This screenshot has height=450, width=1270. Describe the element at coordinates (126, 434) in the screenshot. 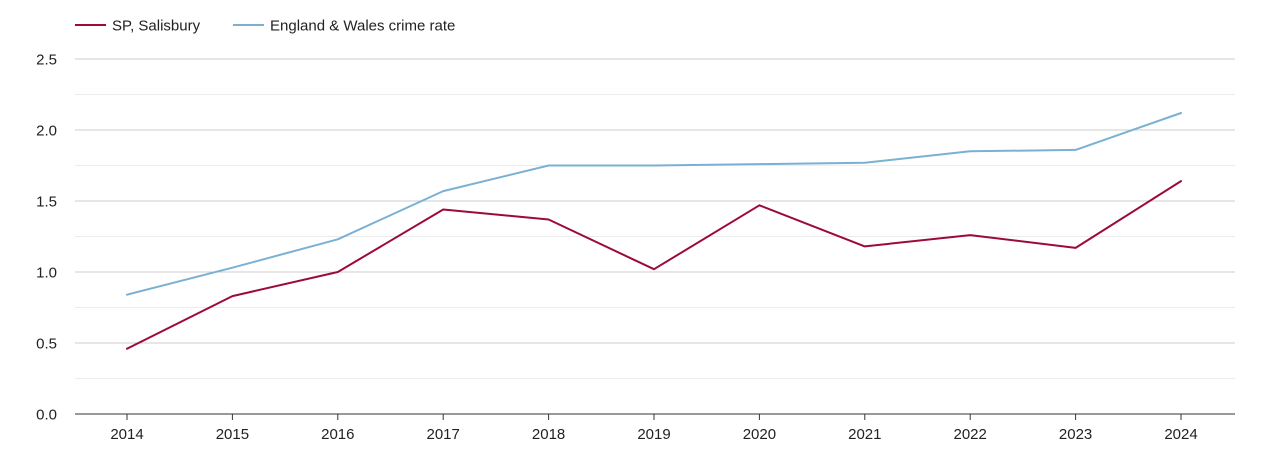

I see `x-tick-label: 2014` at that location.